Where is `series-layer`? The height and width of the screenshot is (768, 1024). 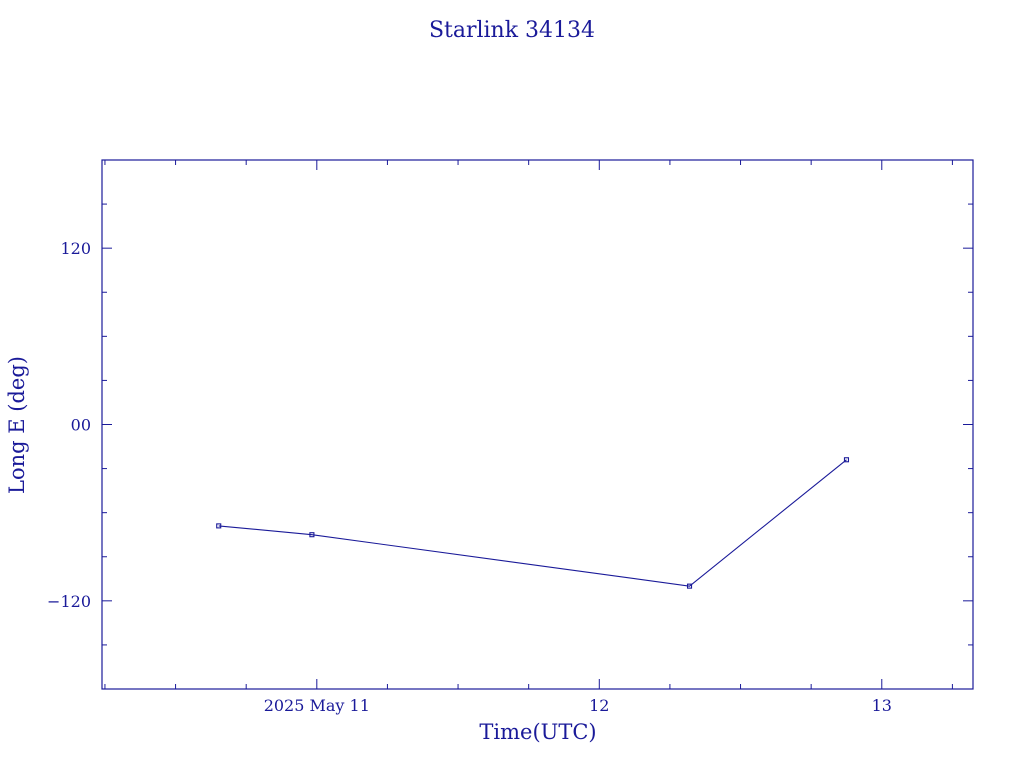 series-layer is located at coordinates (533, 523).